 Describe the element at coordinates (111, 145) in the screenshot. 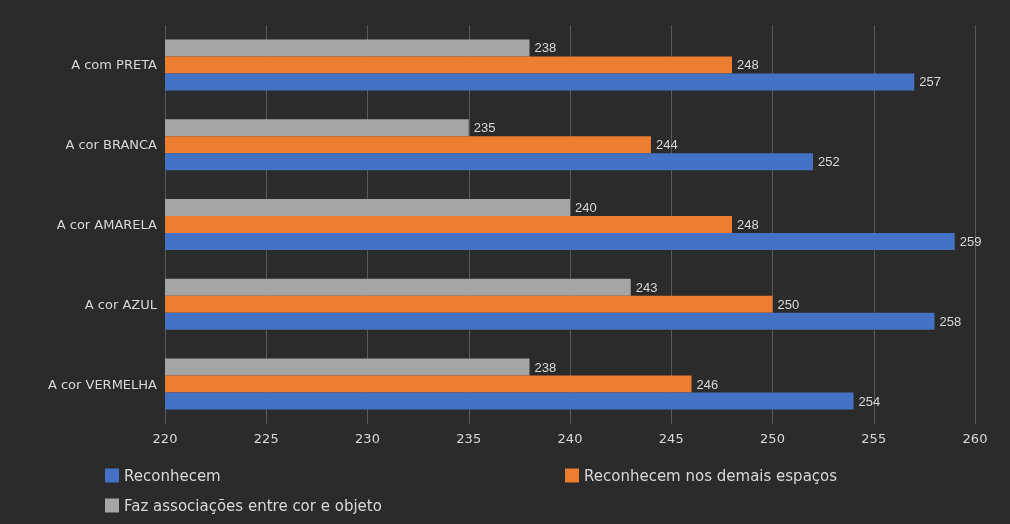

I see `y-tick-label: A cor BRANCA` at that location.